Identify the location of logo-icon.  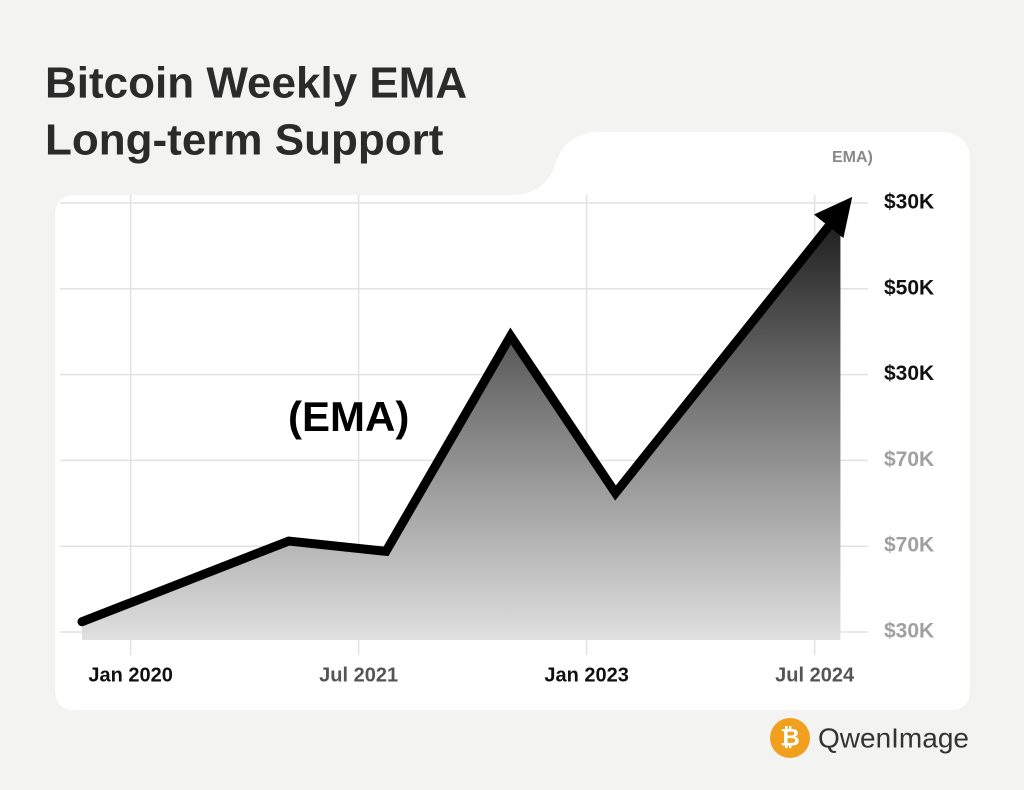
(790, 738).